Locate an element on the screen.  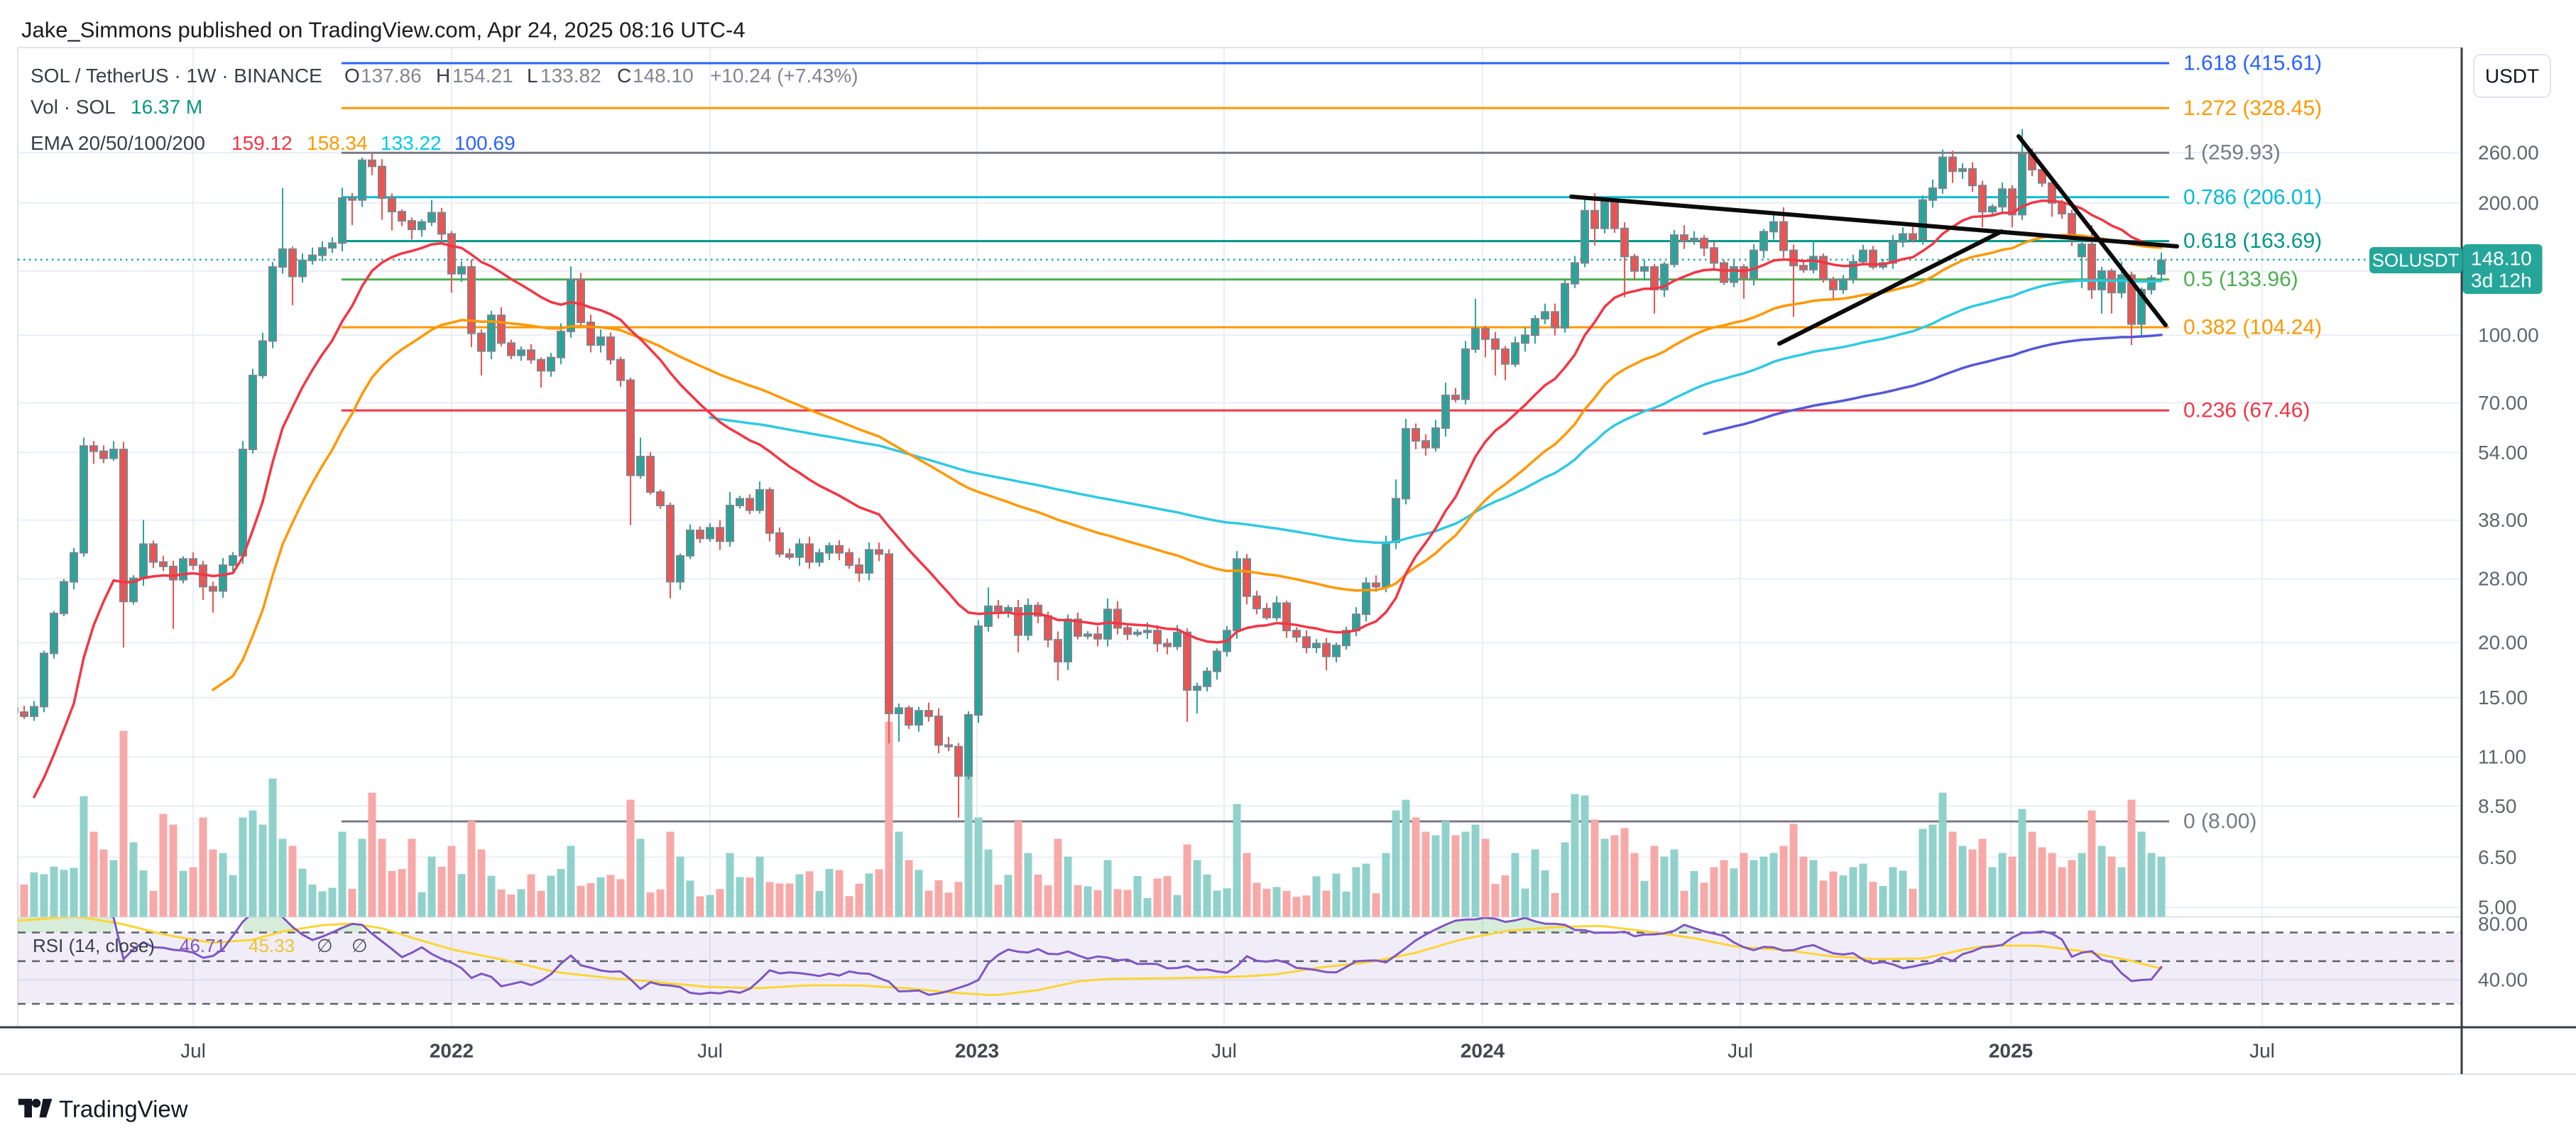
svg-text: 0 (8.00) is located at coordinates (2219, 821).